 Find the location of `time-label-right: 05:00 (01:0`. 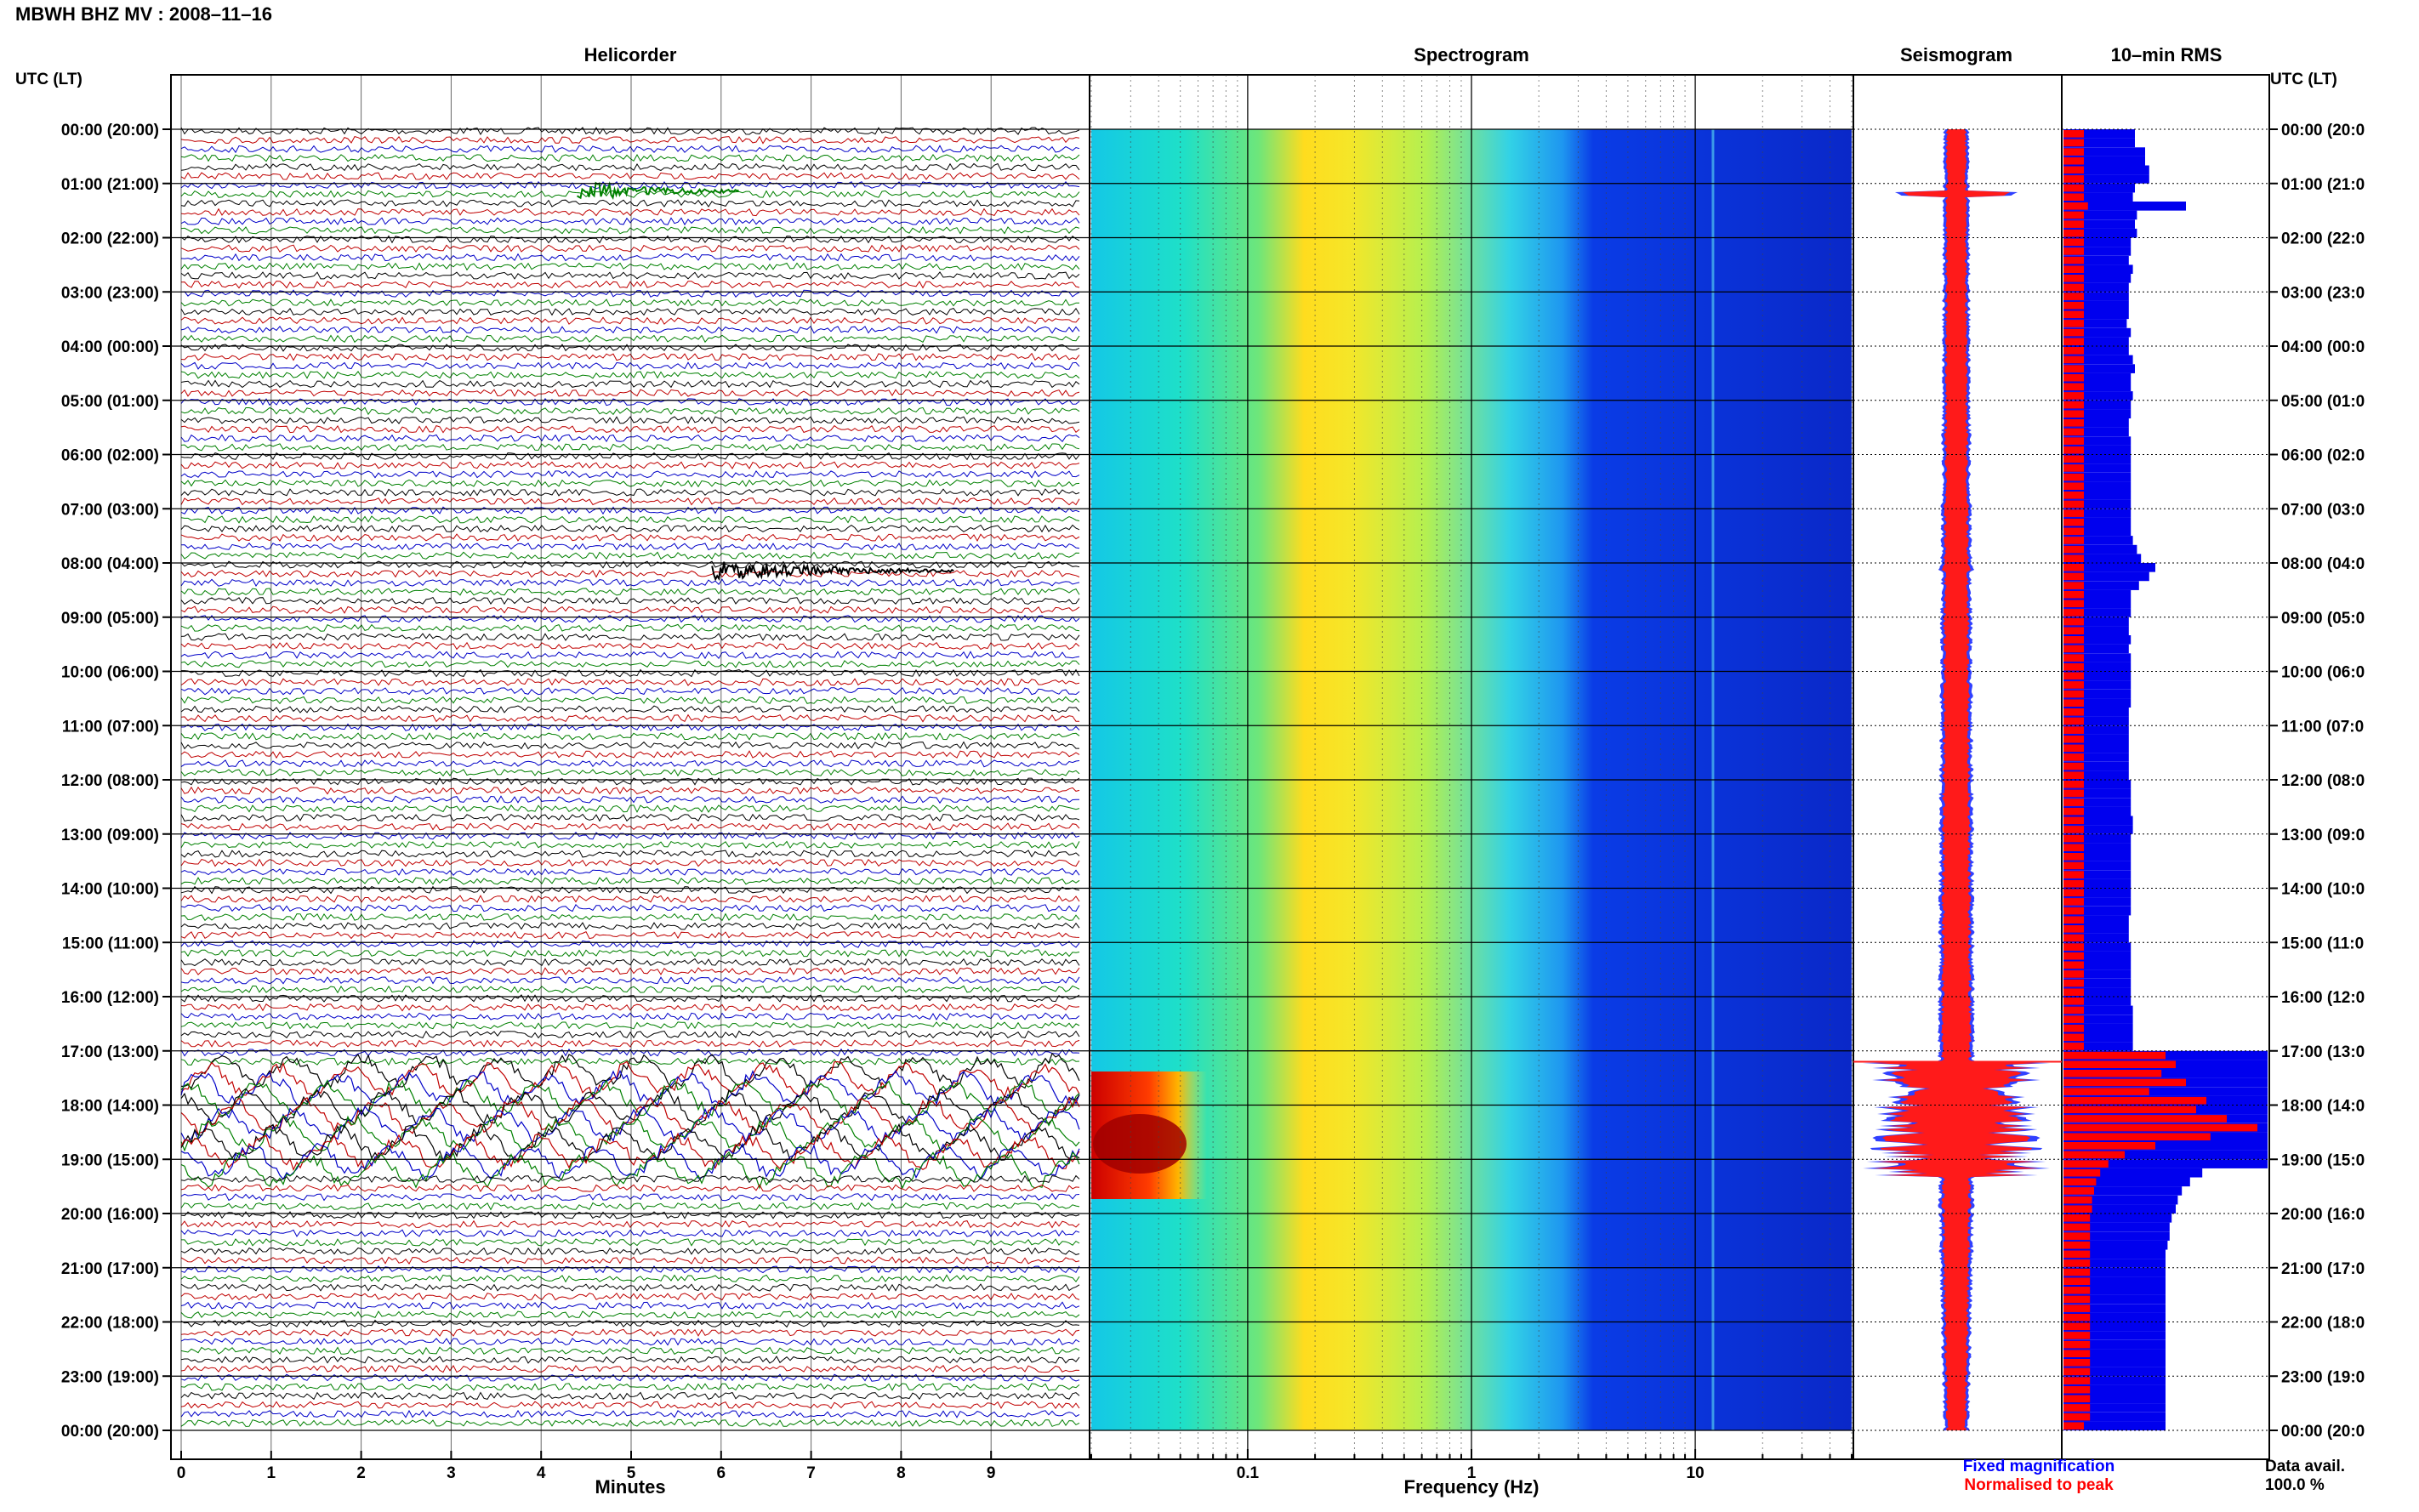

time-label-right: 05:00 (01:0 is located at coordinates (2323, 402).